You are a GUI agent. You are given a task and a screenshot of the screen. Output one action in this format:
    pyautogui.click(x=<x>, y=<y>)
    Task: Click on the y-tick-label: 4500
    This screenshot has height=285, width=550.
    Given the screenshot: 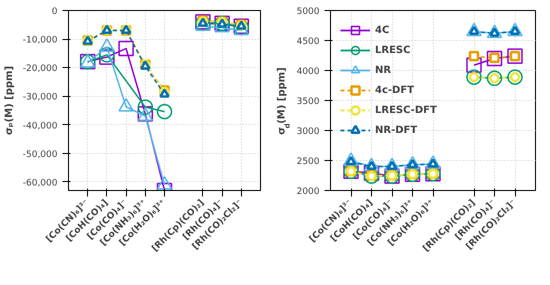 What is the action you would take?
    pyautogui.click(x=308, y=42)
    